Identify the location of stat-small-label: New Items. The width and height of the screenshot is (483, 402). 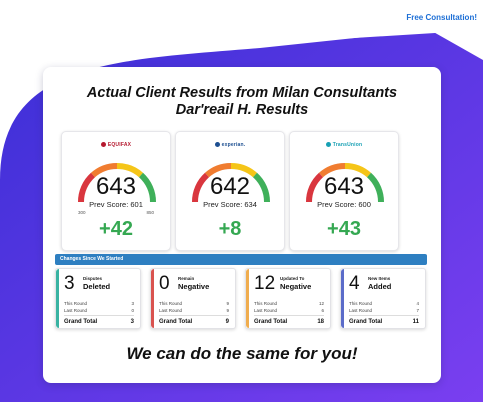
(379, 278).